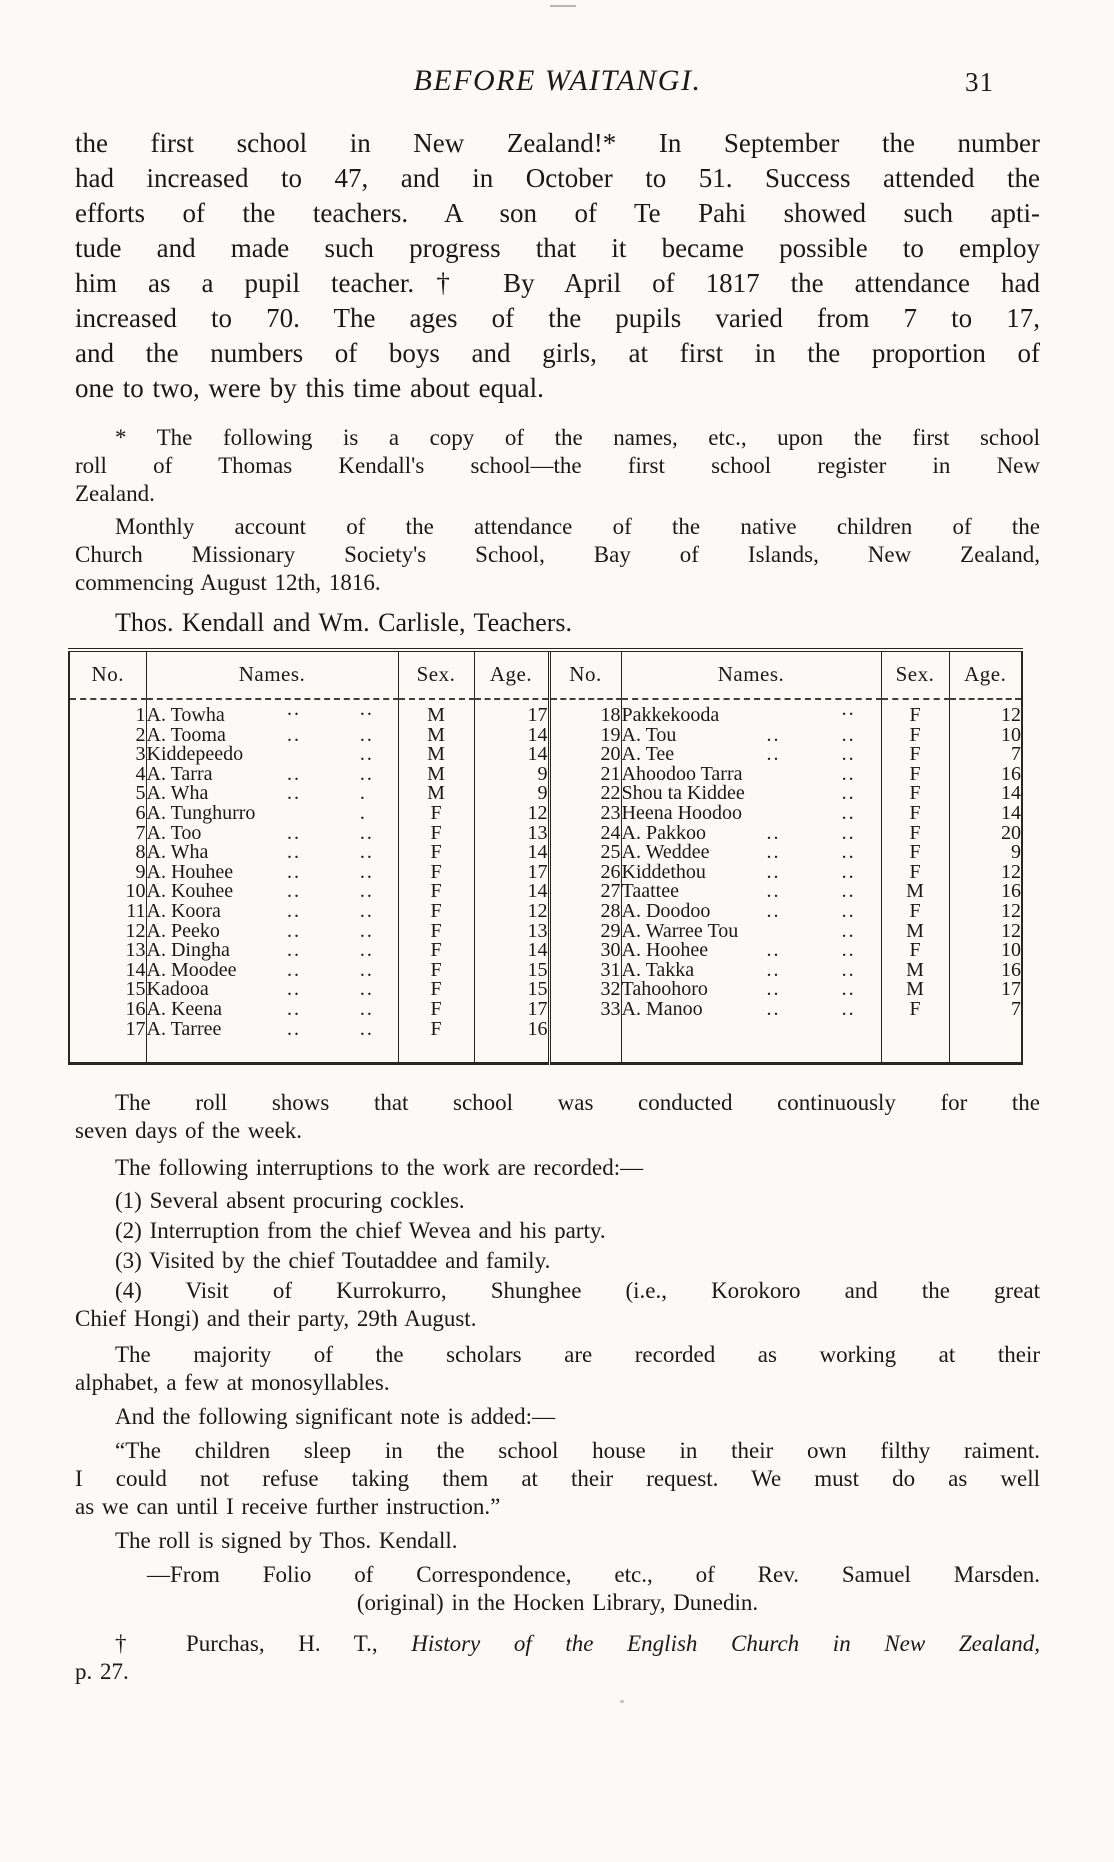 The width and height of the screenshot is (1114, 1862). Describe the element at coordinates (511, 794) in the screenshot. I see `roll-age: 9` at that location.